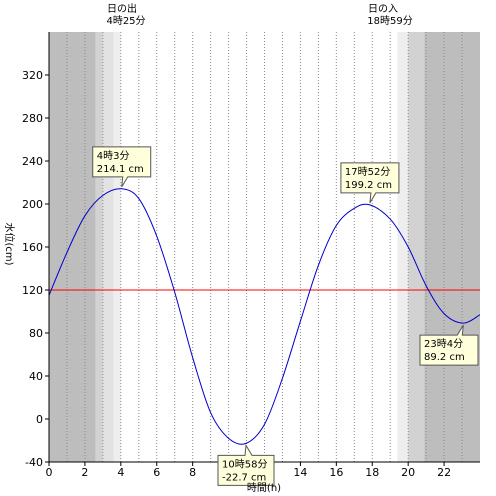  I want to click on x-tick-label: 0, so click(49, 472).